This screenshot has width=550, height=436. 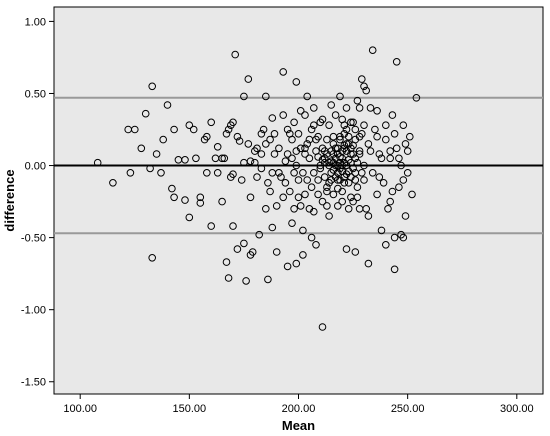 What do you see at coordinates (298, 425) in the screenshot?
I see `x-axis-title: Mean` at bounding box center [298, 425].